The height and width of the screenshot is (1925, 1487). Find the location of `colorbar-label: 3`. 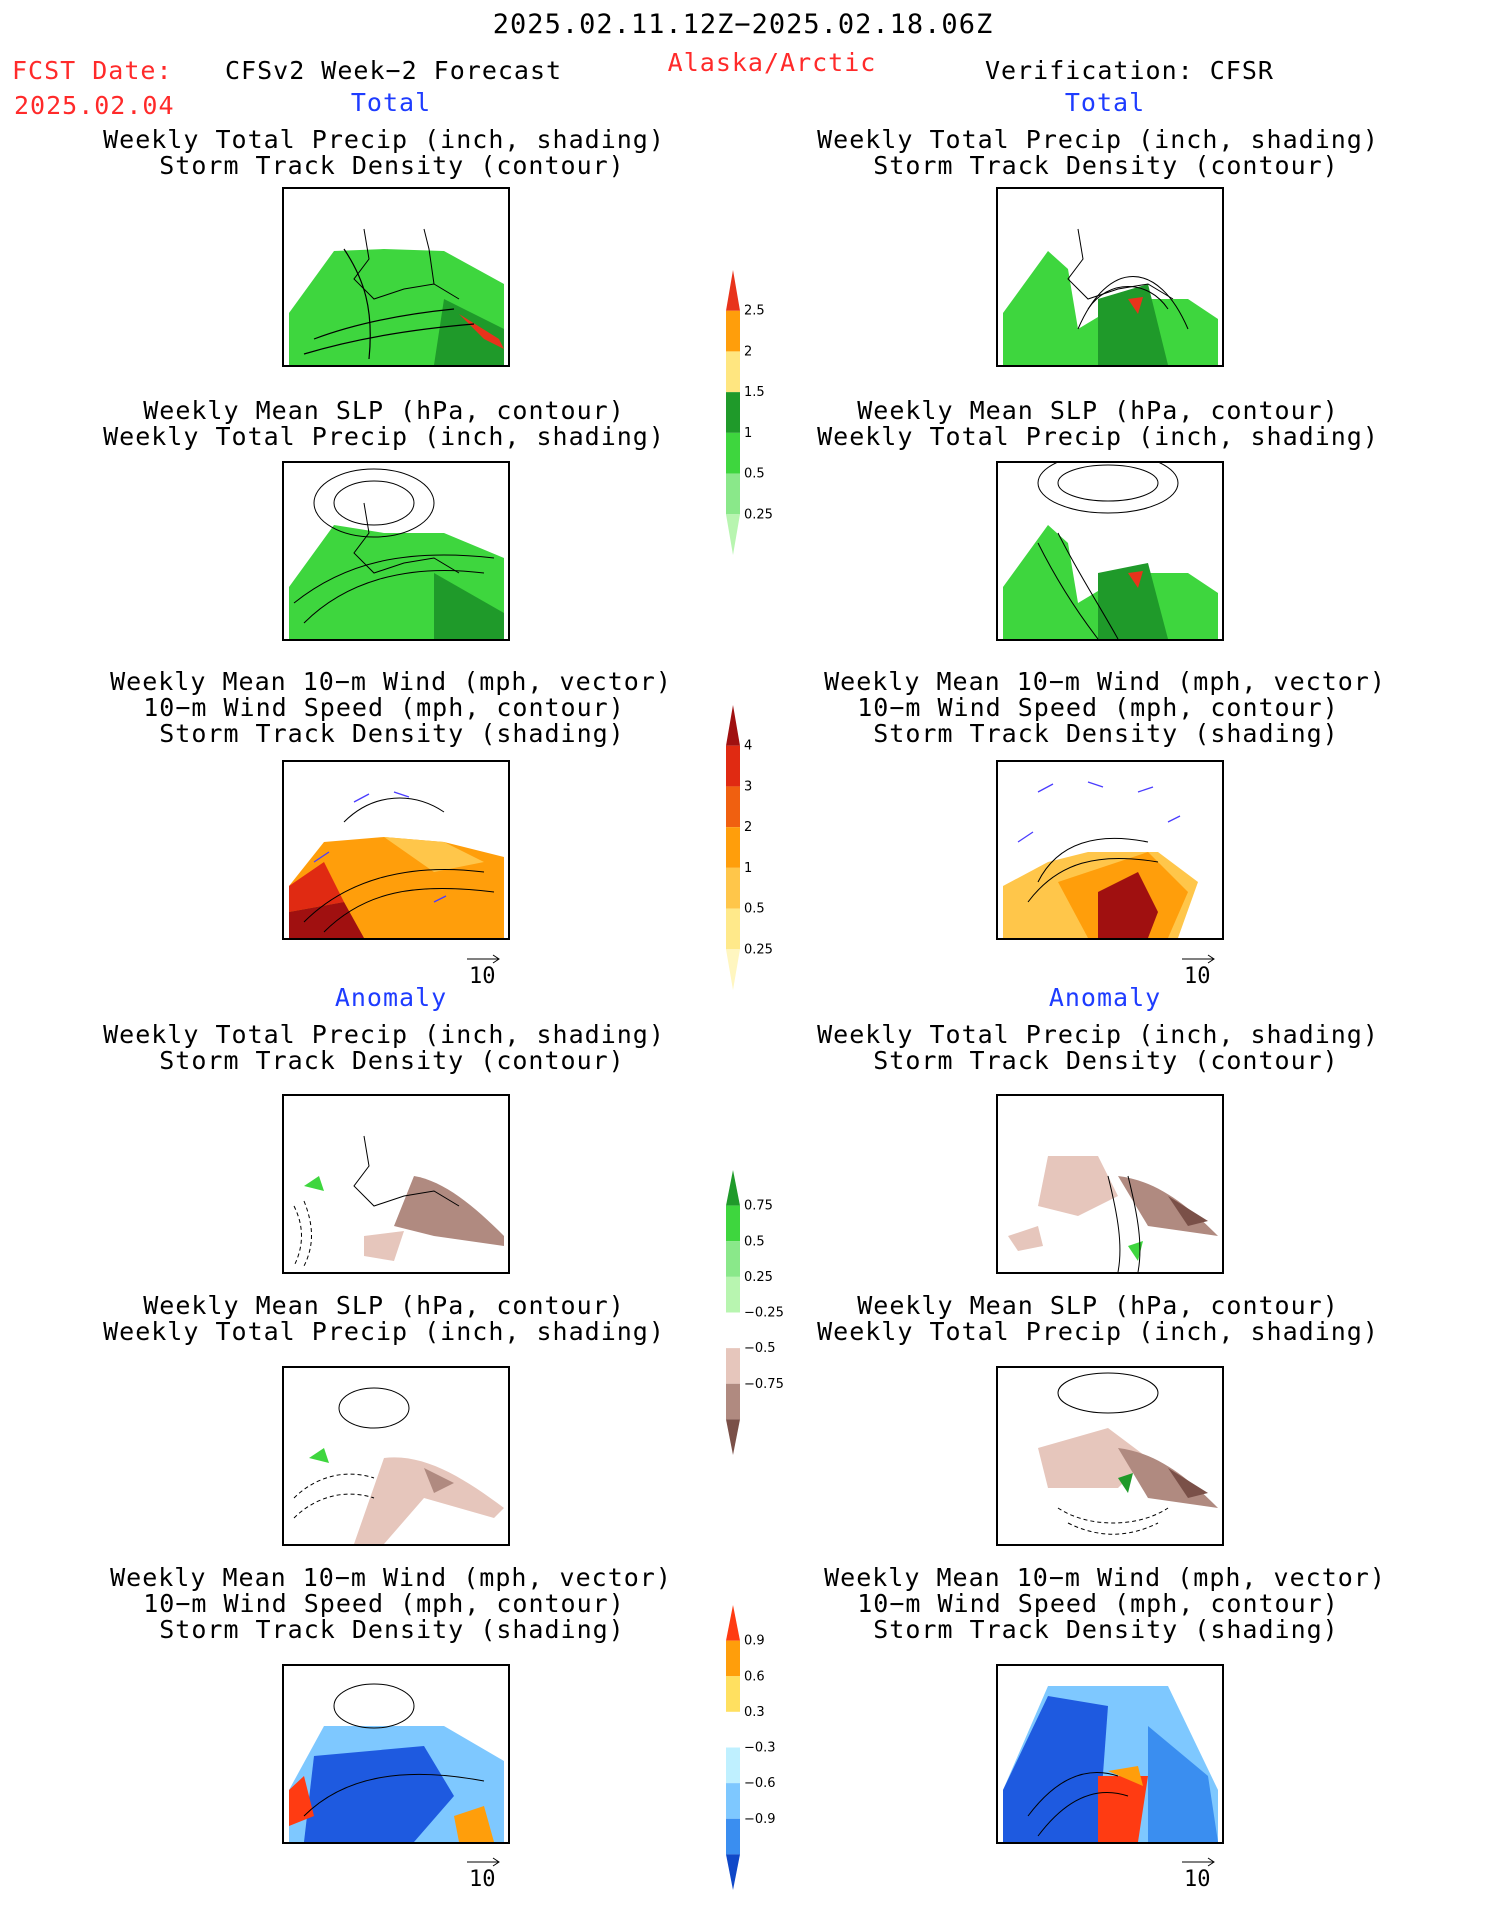

colorbar-label: 3 is located at coordinates (748, 786).